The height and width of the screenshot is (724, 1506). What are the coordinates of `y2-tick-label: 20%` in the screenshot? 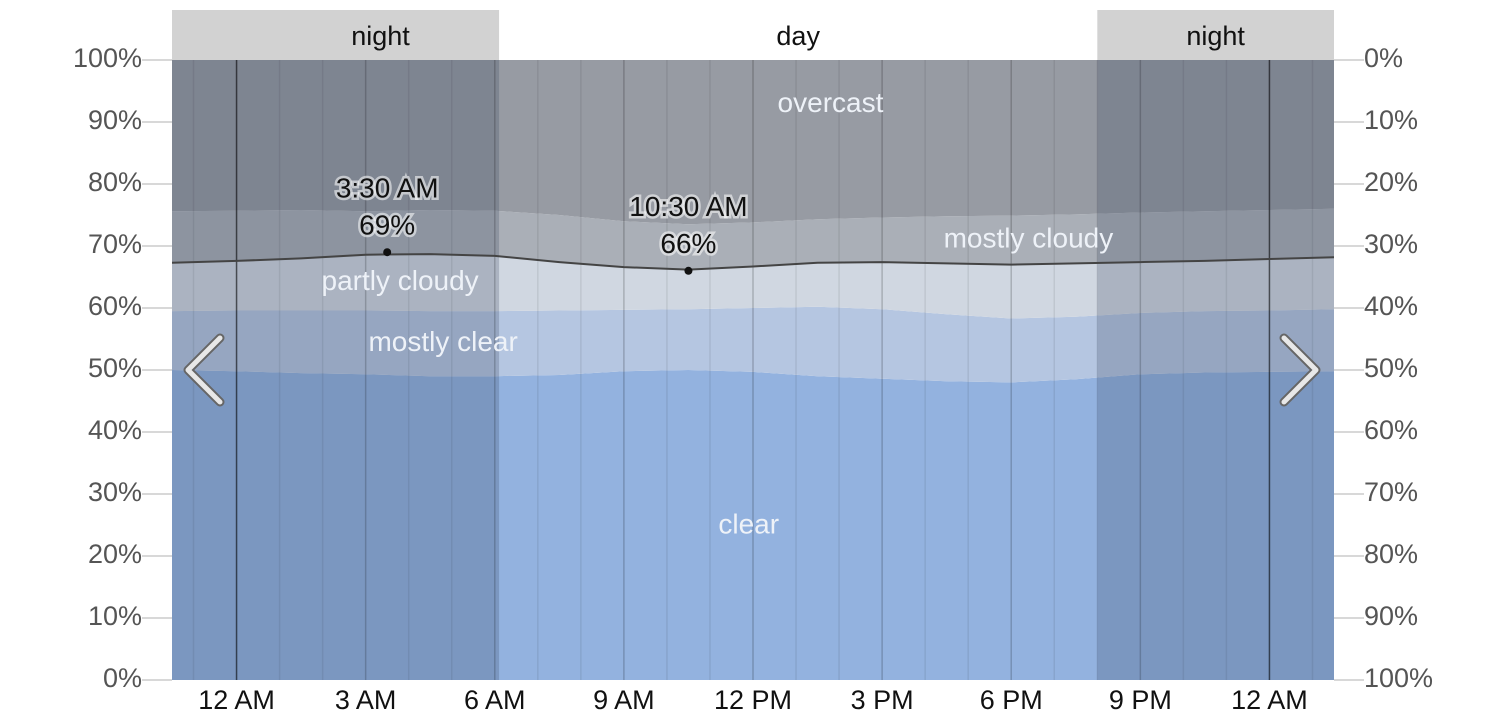 It's located at (1391, 182).